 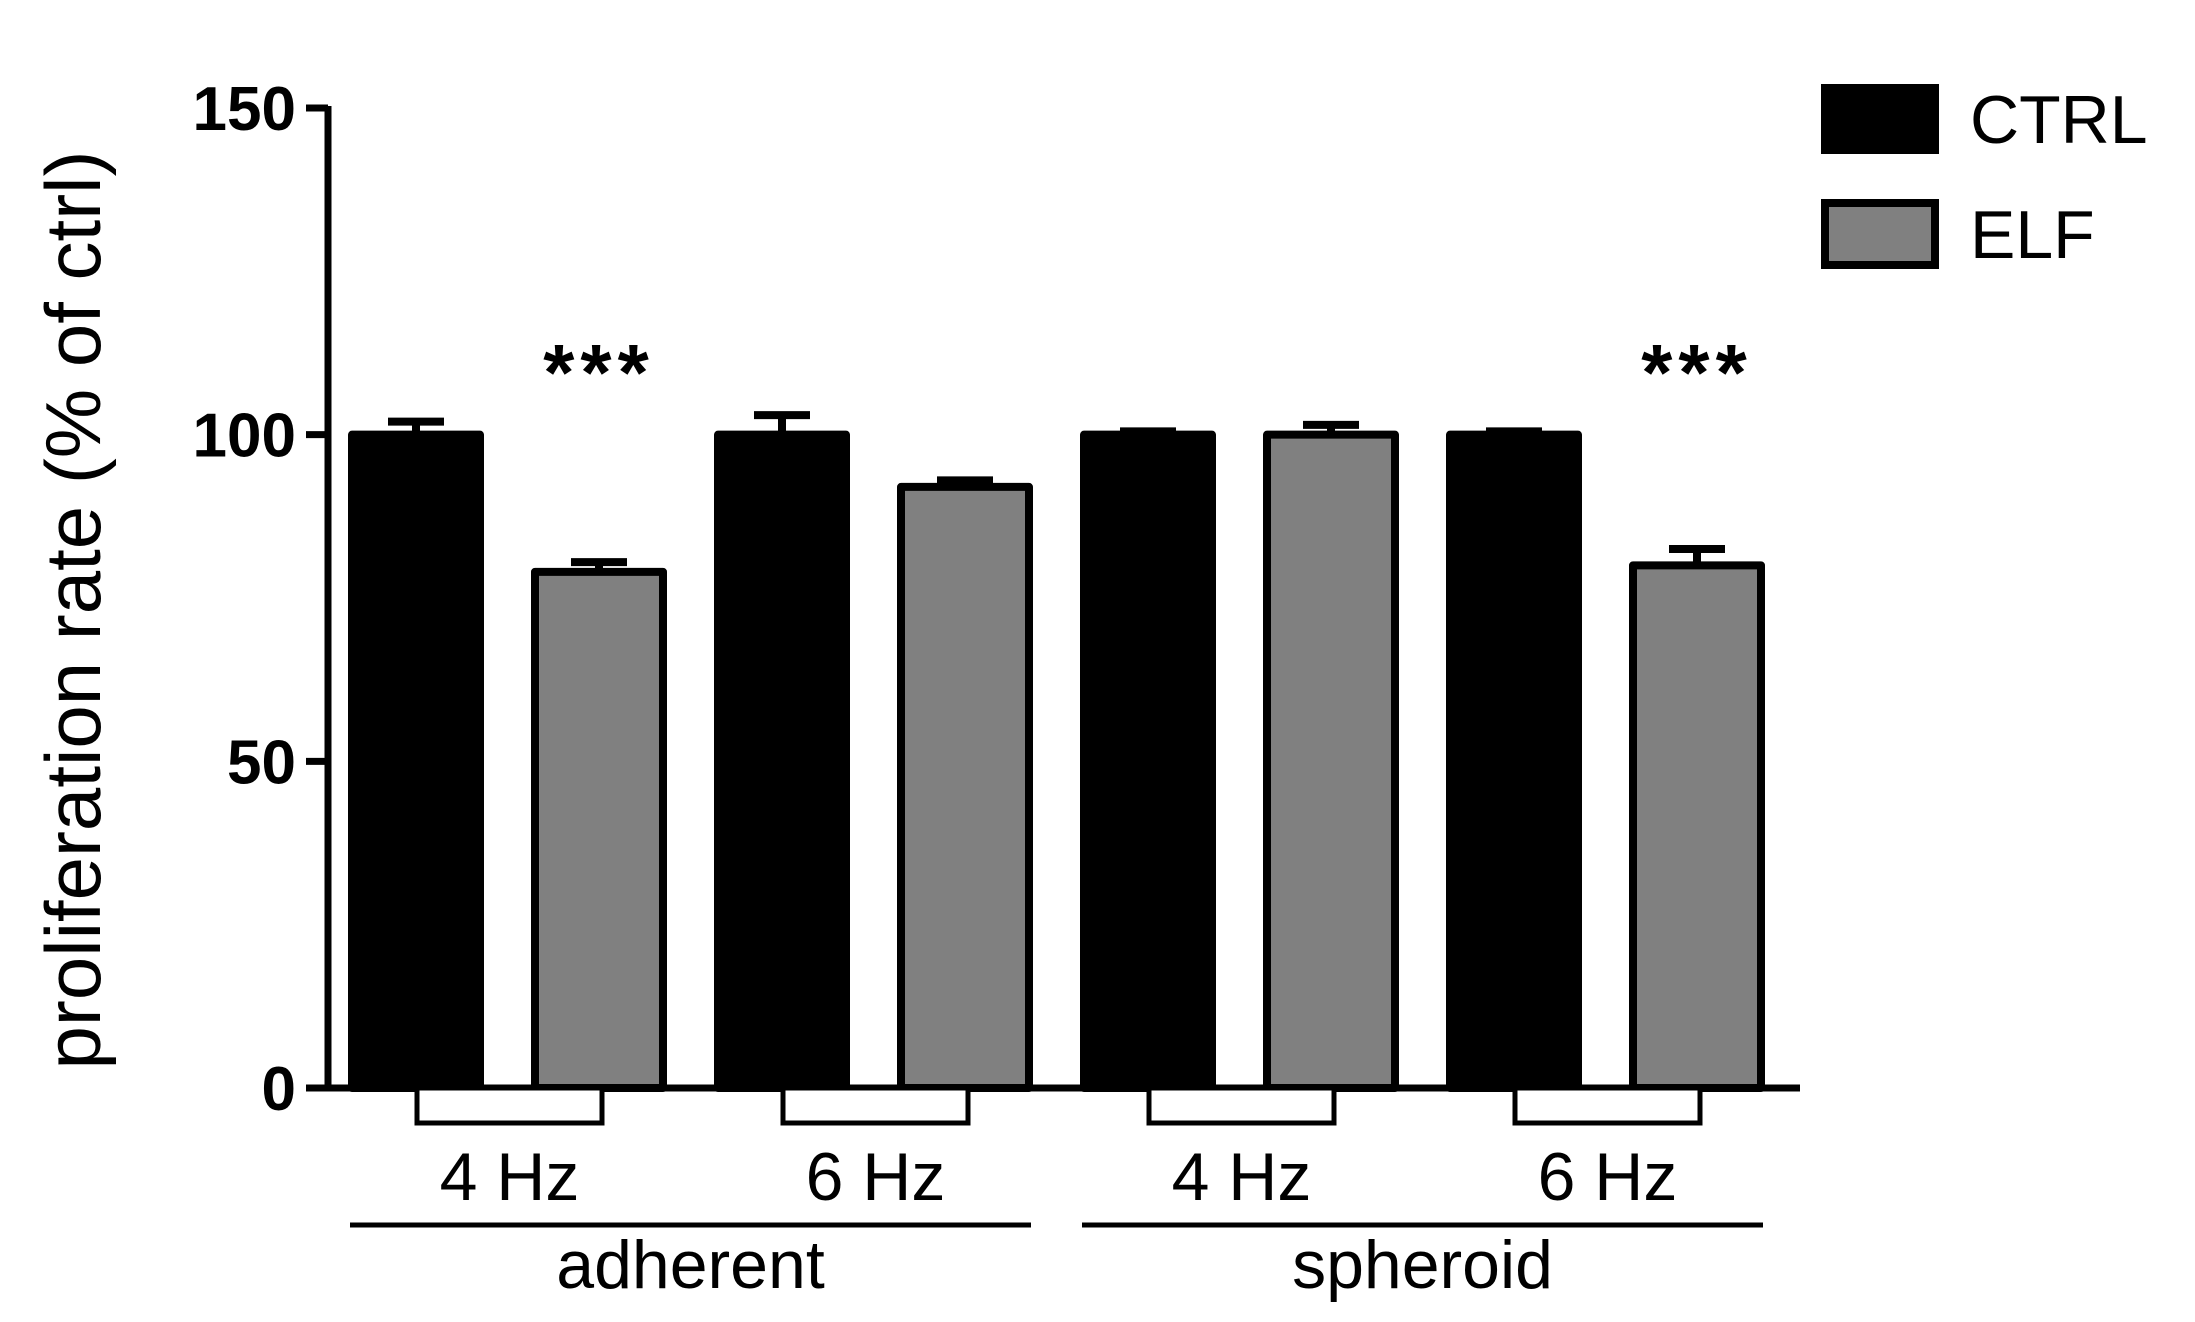 What do you see at coordinates (2059, 120) in the screenshot?
I see `legend-label-ctrl: CTRL` at bounding box center [2059, 120].